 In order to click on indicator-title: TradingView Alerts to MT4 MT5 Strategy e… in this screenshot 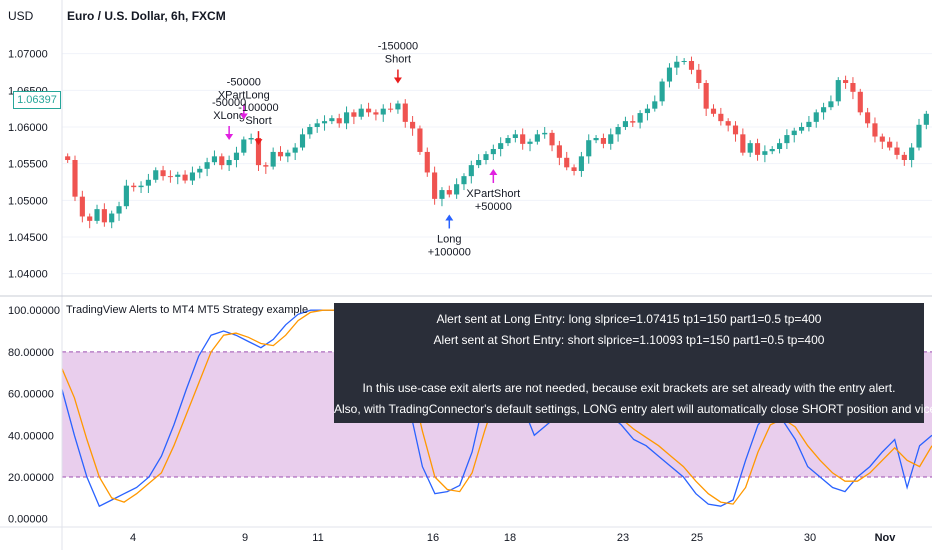, I will do `click(187, 310)`.